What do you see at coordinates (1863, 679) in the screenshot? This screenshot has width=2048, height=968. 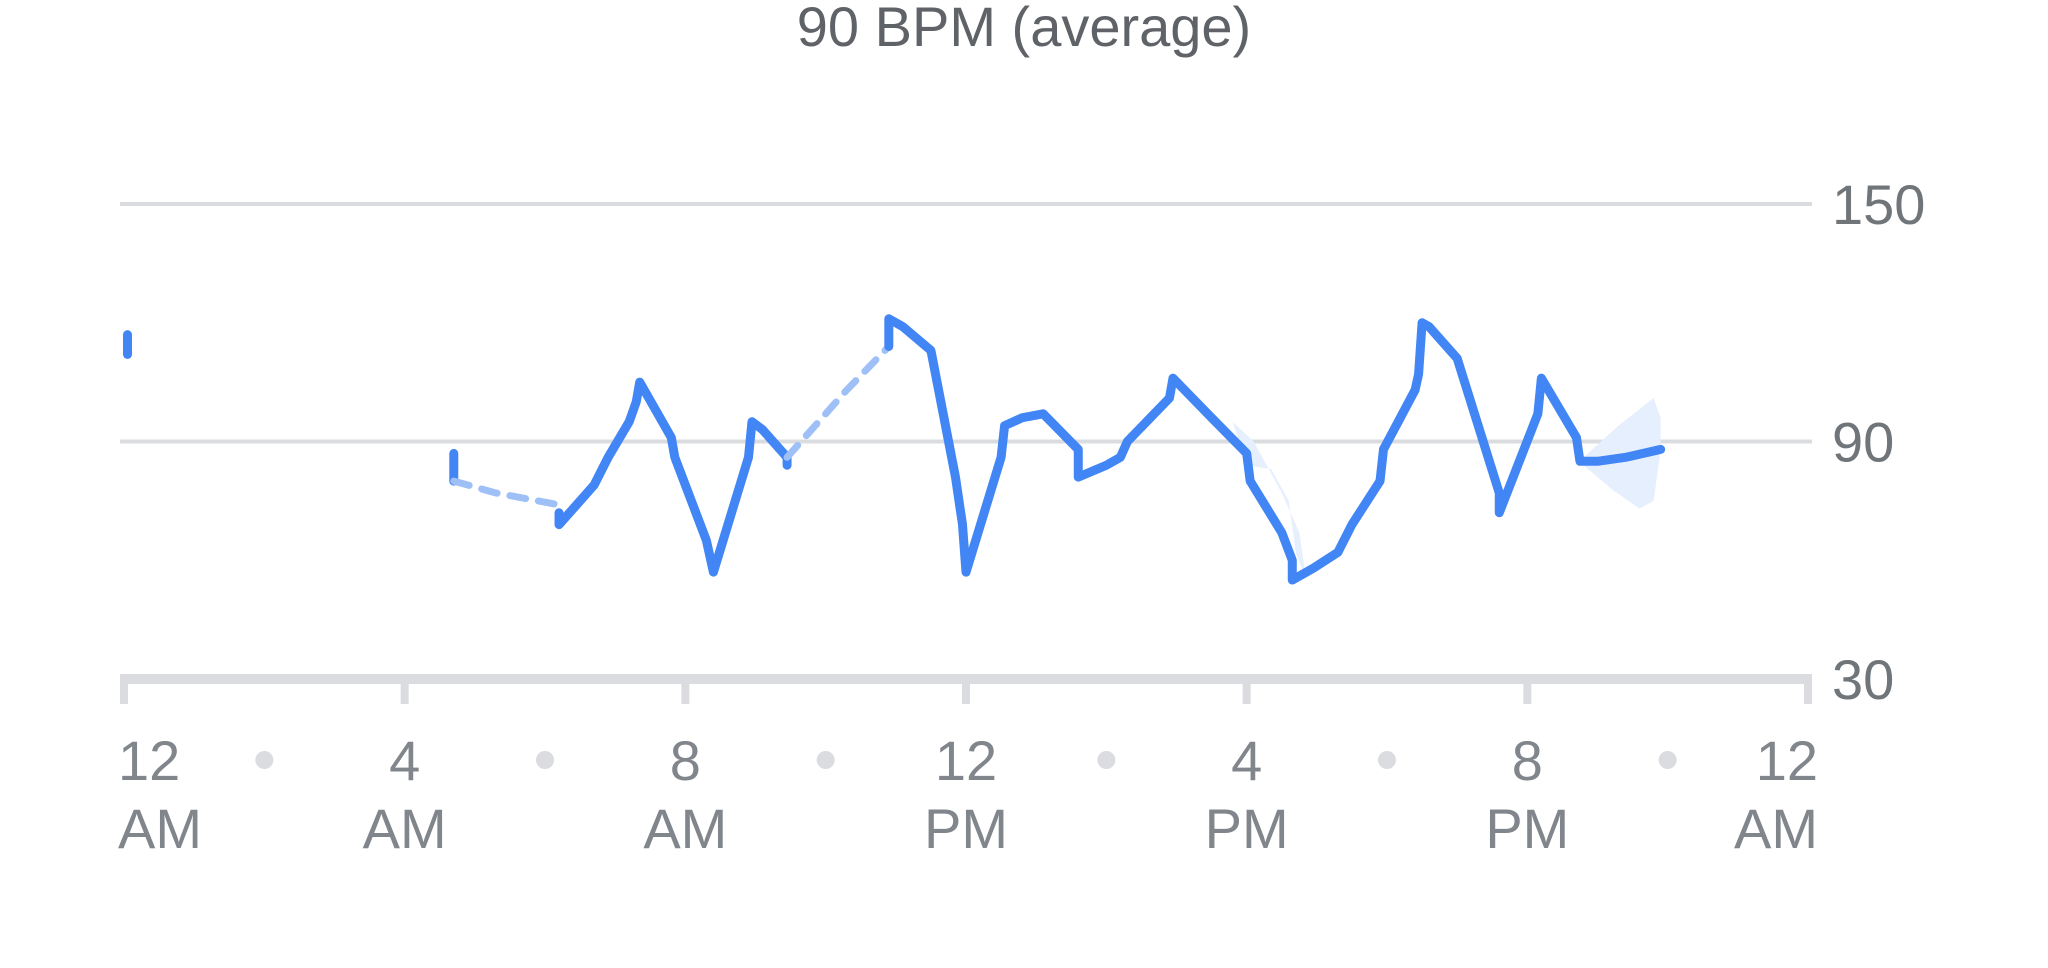 I see `y-tick-label-2: 30` at bounding box center [1863, 679].